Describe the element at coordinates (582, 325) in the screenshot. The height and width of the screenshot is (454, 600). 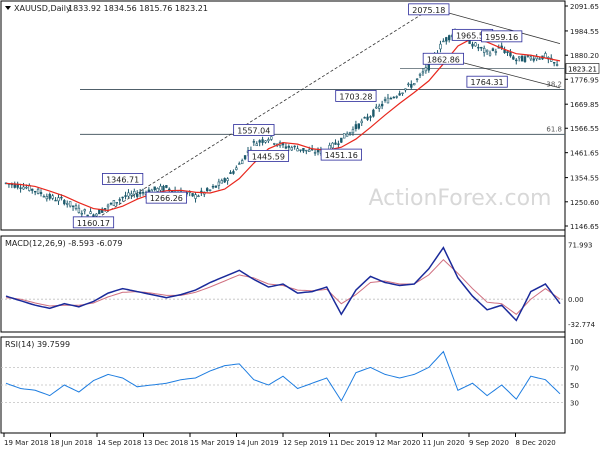
I see `macd-y-tick-label: -32.774` at that location.